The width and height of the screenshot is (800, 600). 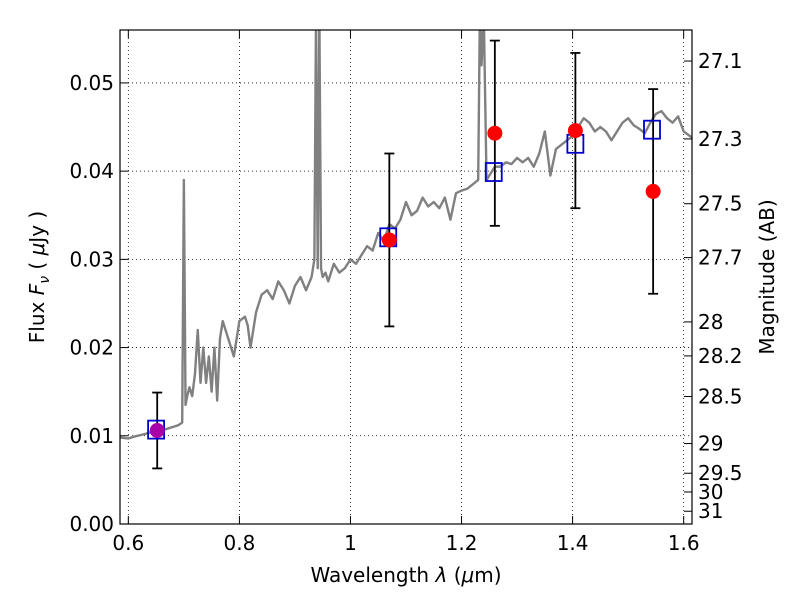 What do you see at coordinates (91, 259) in the screenshot?
I see `y-tick-label: 0.03` at bounding box center [91, 259].